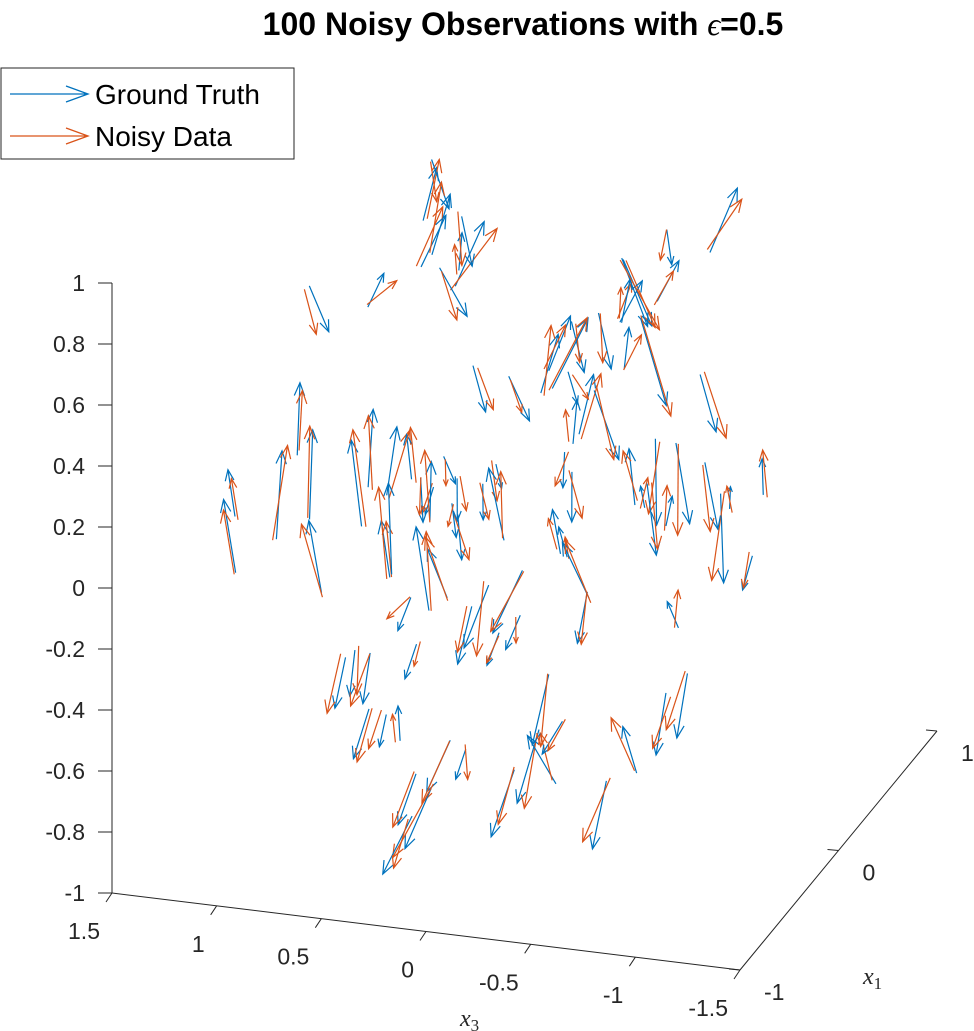 This screenshot has width=974, height=1031. What do you see at coordinates (613, 995) in the screenshot?
I see `x3-tick-label: -1` at bounding box center [613, 995].